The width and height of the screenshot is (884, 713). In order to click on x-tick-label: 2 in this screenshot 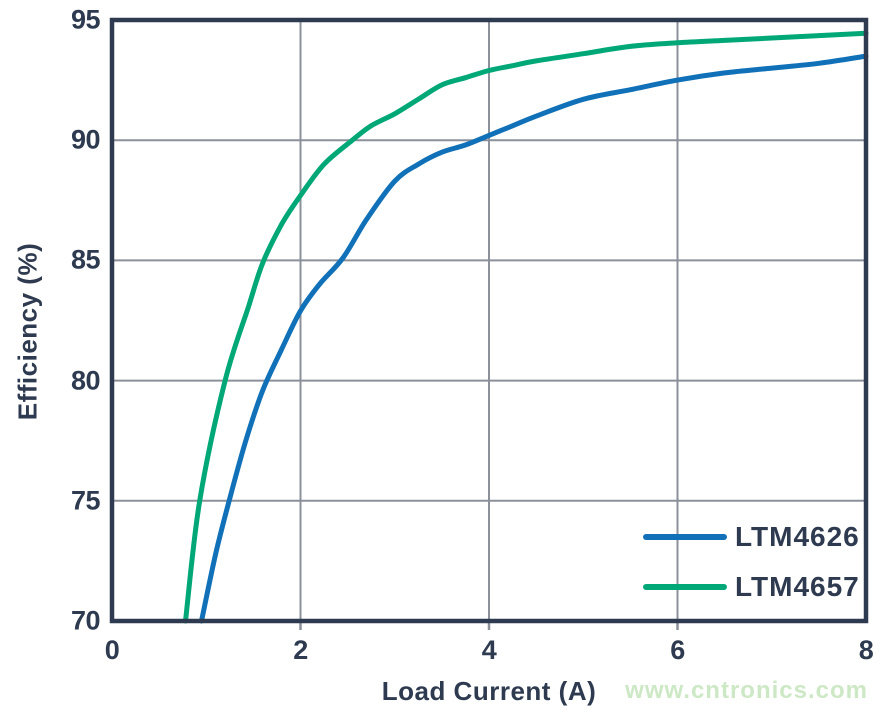, I will do `click(300, 650)`.